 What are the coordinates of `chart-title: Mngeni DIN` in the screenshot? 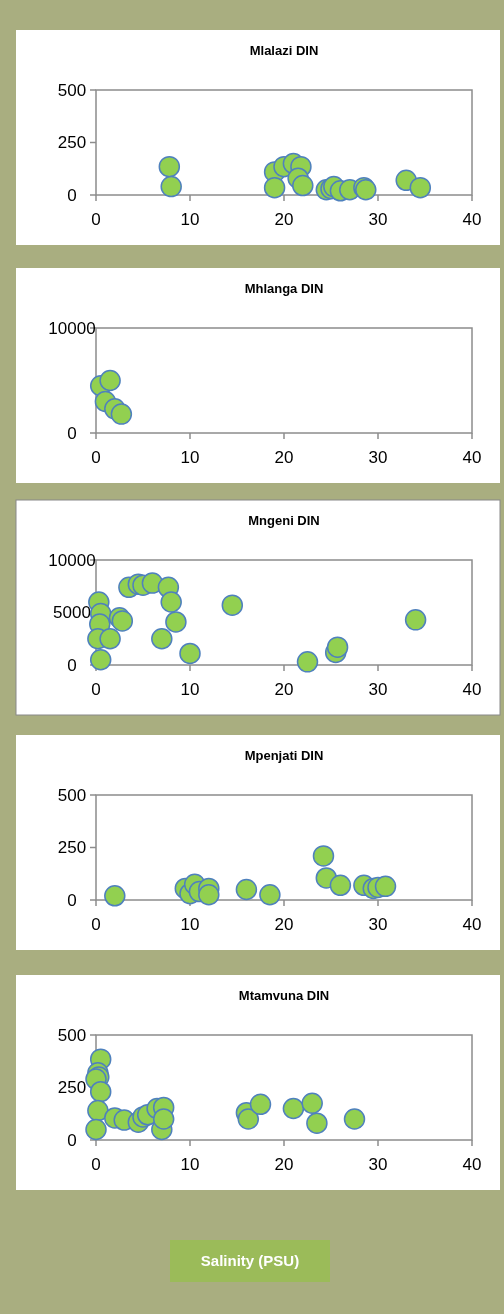 It's located at (284, 520).